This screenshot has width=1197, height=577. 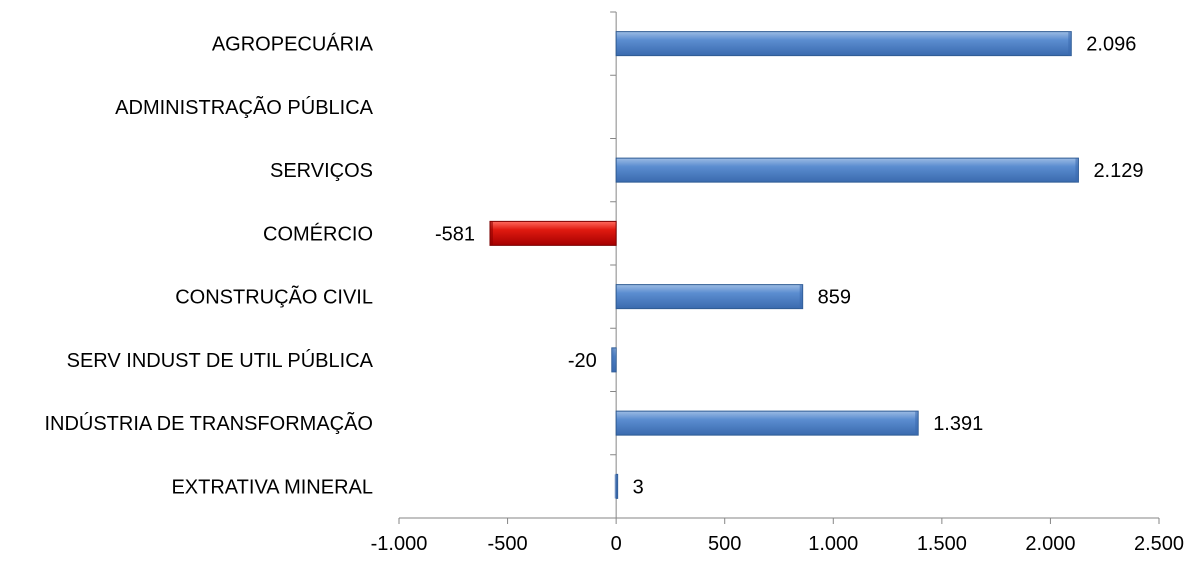 I want to click on value-axis-tick-label: 1.000, so click(x=833, y=544).